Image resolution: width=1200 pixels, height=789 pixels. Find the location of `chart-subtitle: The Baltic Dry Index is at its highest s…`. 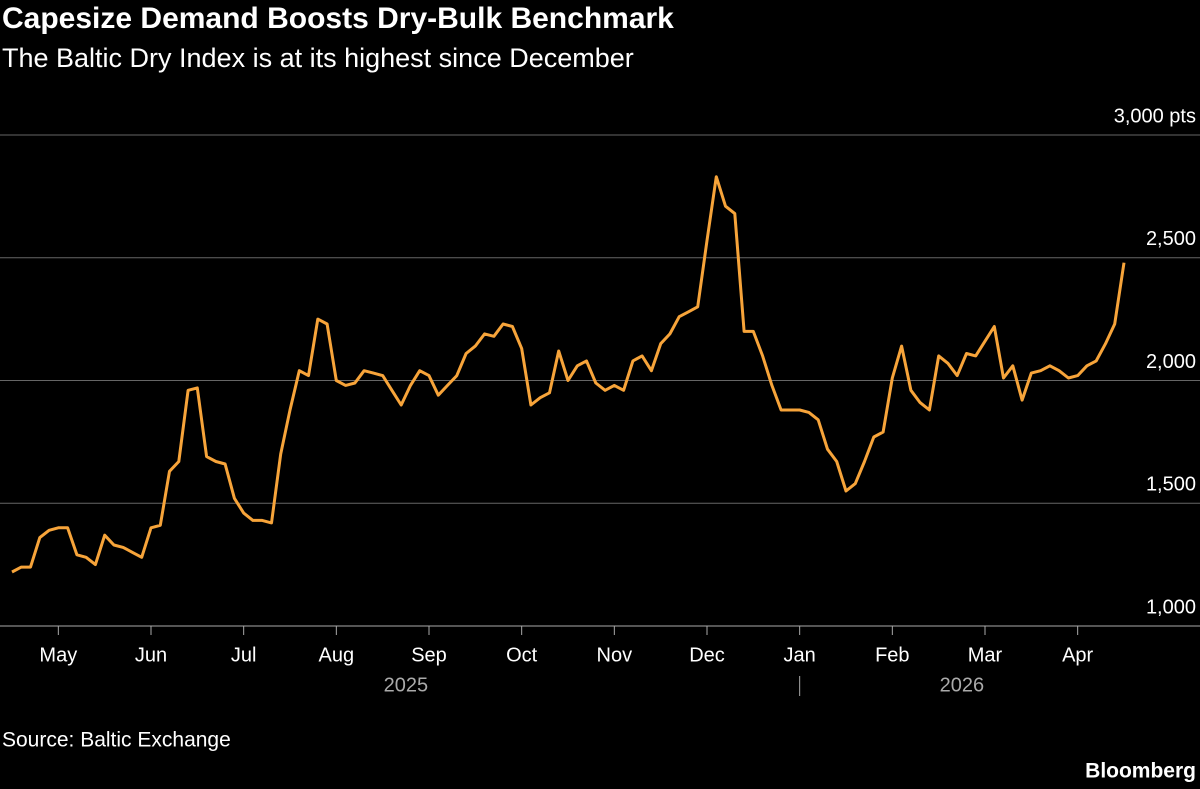

chart-subtitle: The Baltic Dry Index is at its highest s… is located at coordinates (318, 58).